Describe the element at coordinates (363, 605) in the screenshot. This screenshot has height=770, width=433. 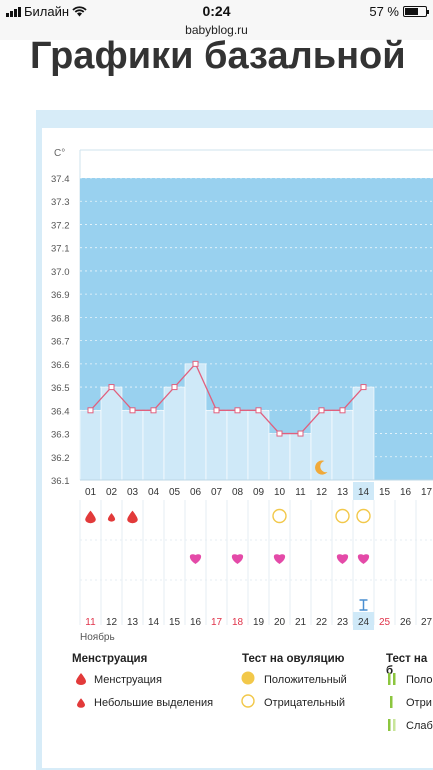
I see `today-cursor-icon` at that location.